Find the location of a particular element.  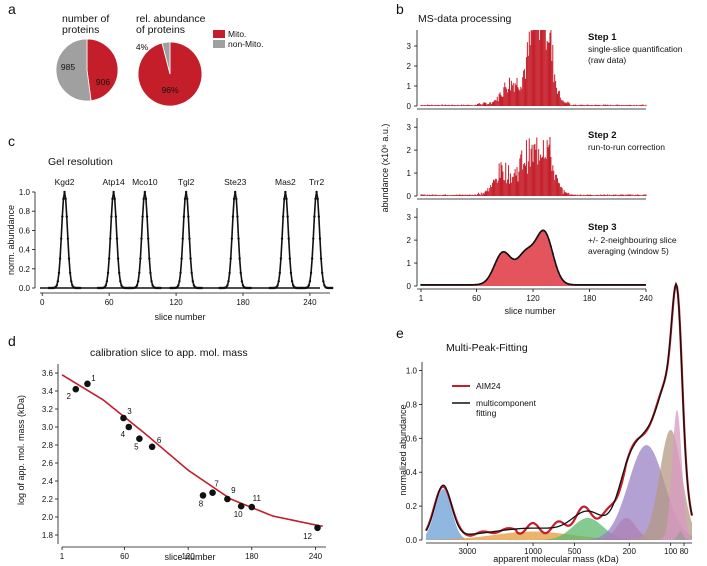

step3-desc-line2: averaging (window 5) is located at coordinates (628, 251).